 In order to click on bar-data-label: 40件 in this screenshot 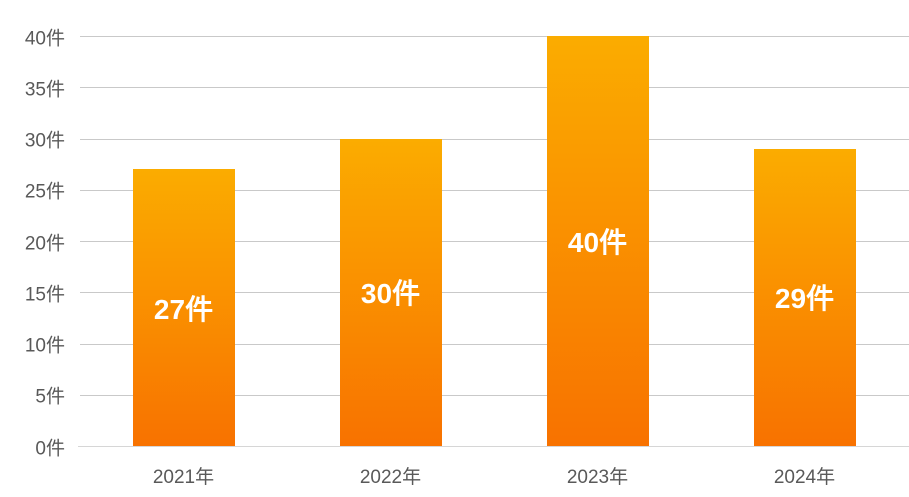, I will do `click(597, 242)`.